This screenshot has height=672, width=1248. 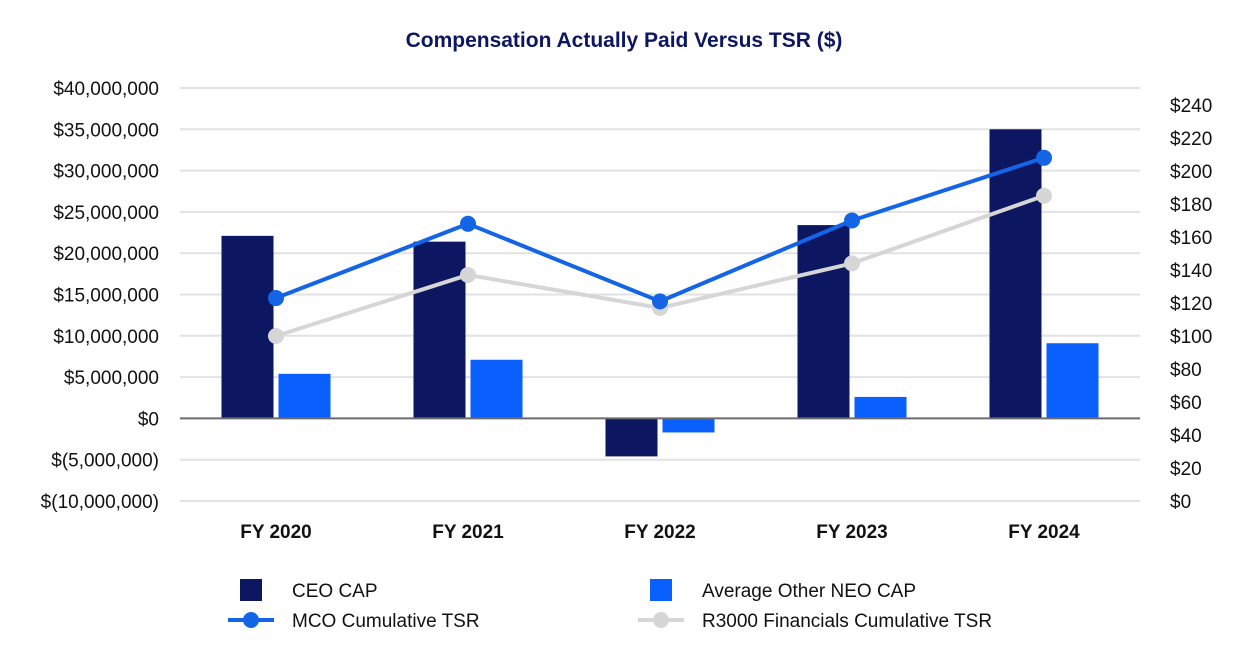 I want to click on right-tick-label: $140, so click(x=1191, y=271).